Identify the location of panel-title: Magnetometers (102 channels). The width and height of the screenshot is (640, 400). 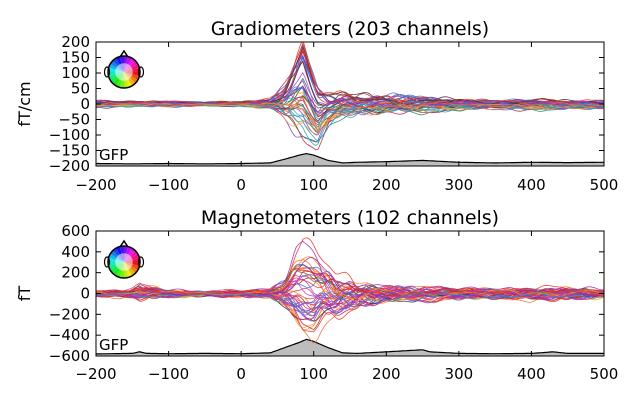
(350, 218).